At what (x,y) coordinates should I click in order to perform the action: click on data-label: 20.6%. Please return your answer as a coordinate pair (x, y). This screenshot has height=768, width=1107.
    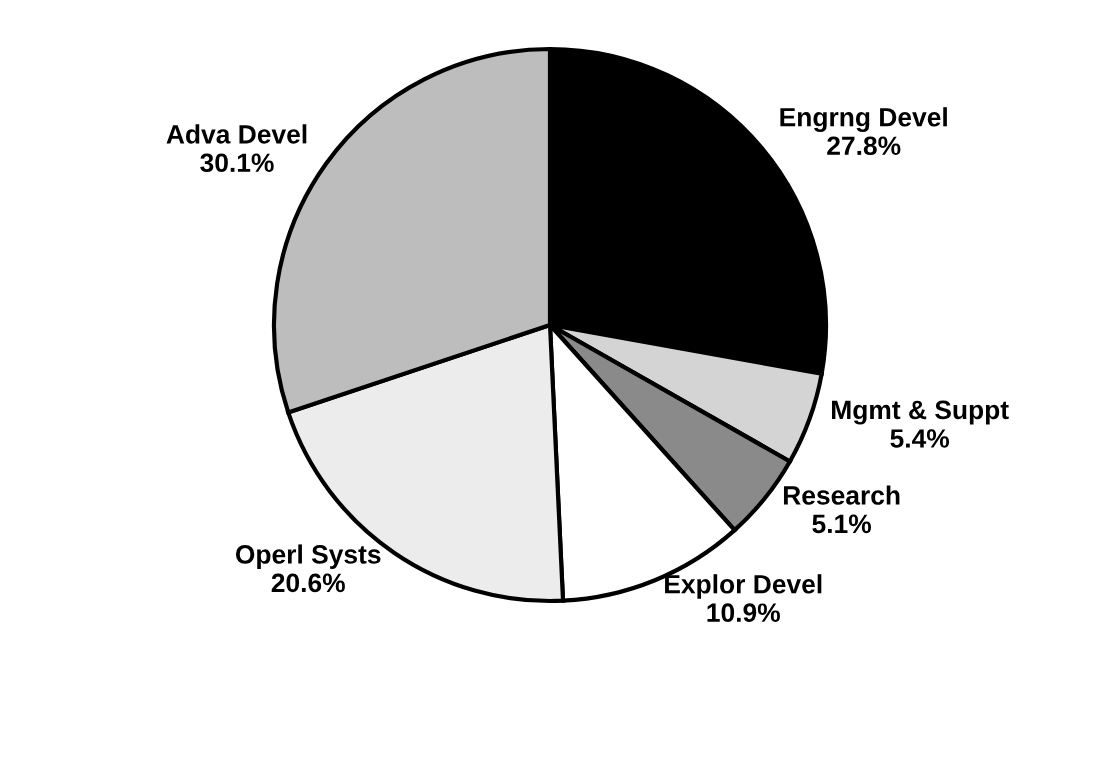
    Looking at the image, I should click on (308, 583).